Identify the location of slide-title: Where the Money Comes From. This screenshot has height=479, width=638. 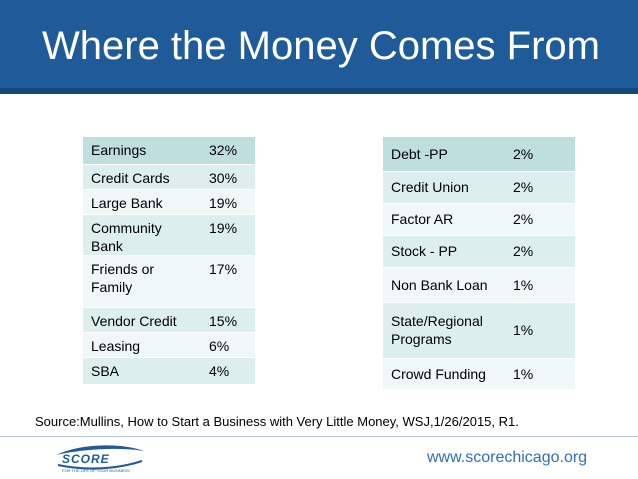
(321, 46).